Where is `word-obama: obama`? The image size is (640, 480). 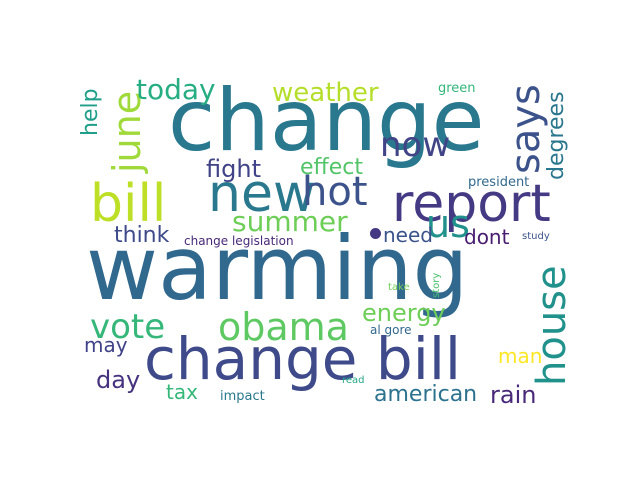
word-obama: obama is located at coordinates (283, 327).